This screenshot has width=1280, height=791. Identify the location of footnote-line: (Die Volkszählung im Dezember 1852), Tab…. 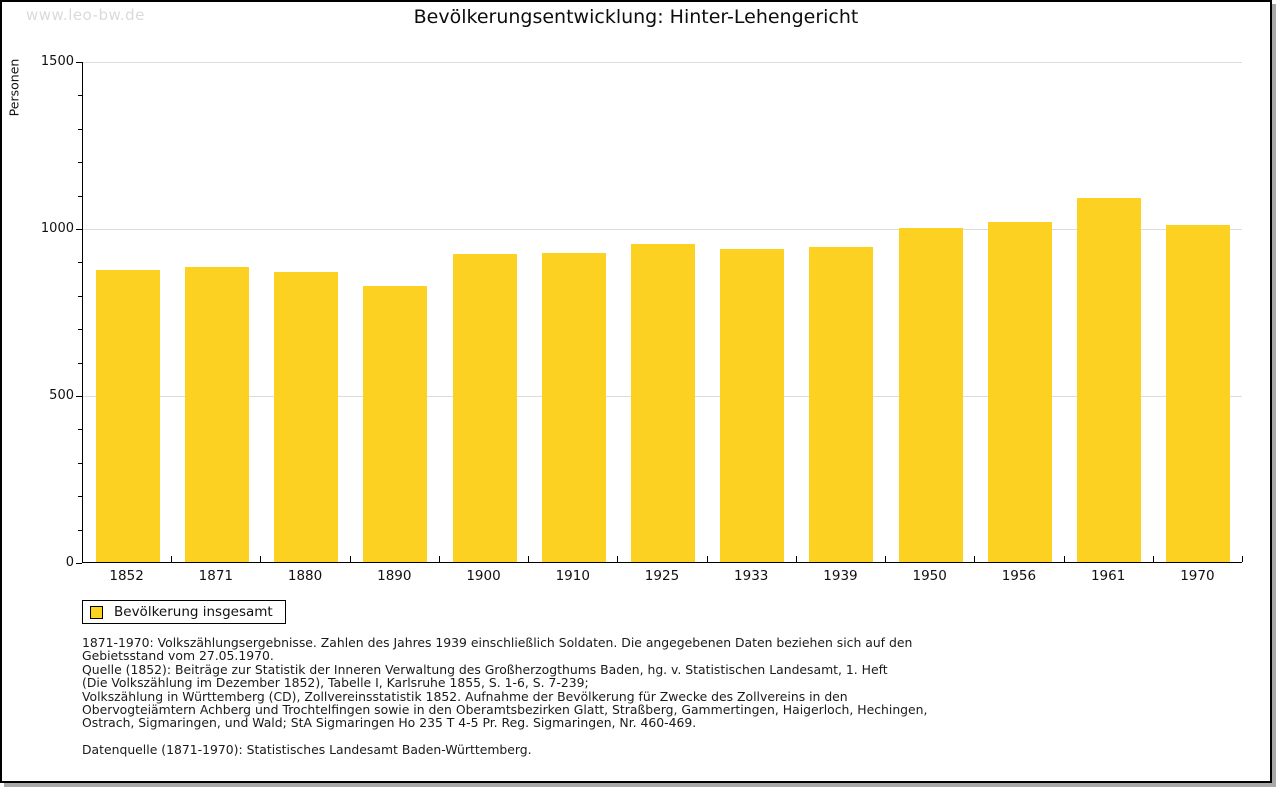
(335, 683).